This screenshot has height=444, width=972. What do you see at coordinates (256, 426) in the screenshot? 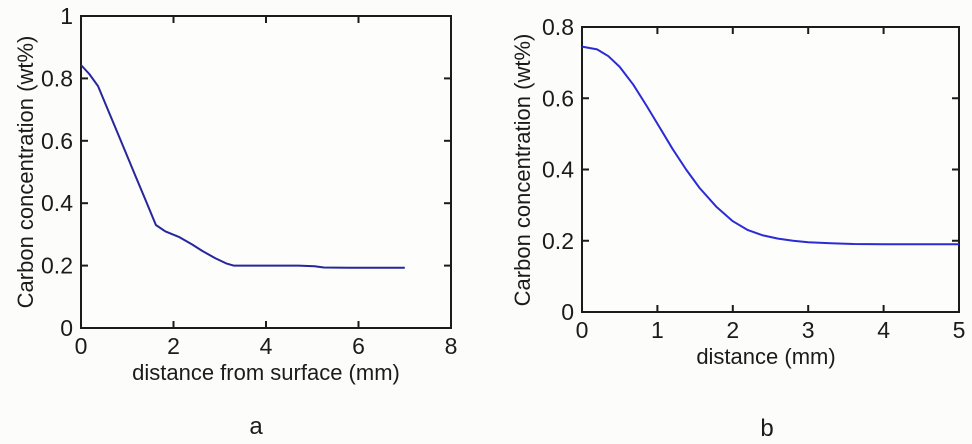
I see `panel-label-a: a` at bounding box center [256, 426].